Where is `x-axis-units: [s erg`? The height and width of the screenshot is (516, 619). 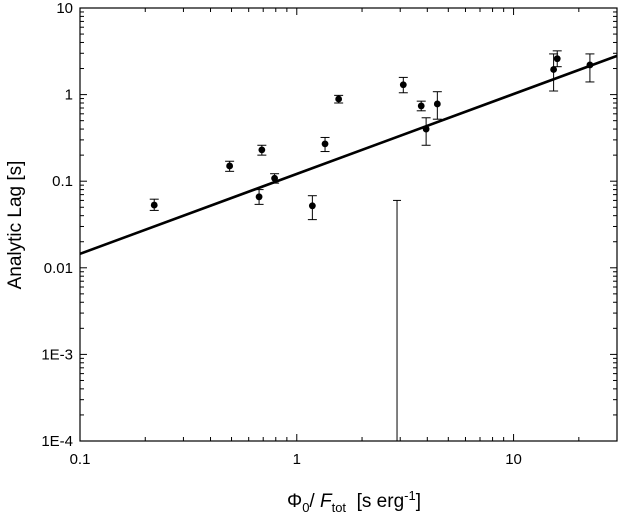
x-axis-units: [s erg is located at coordinates (375, 501).